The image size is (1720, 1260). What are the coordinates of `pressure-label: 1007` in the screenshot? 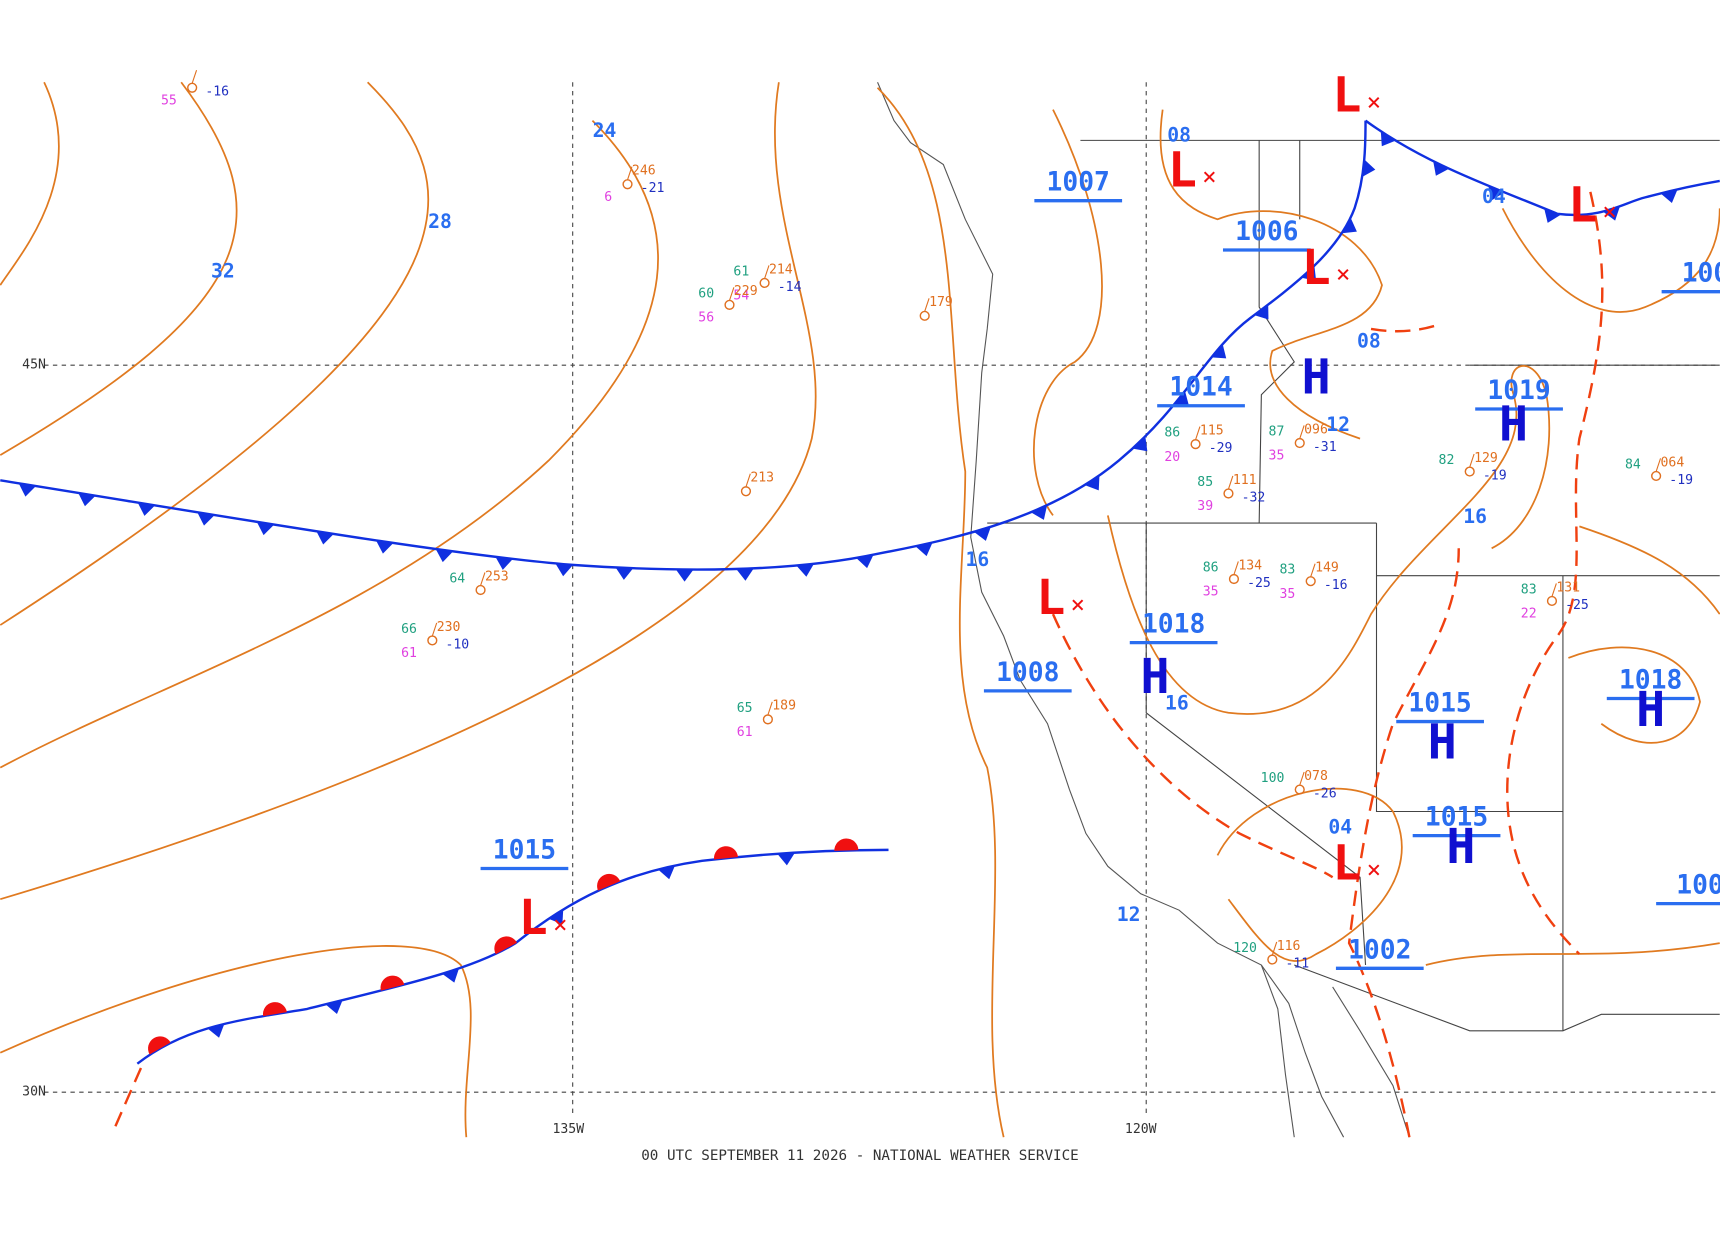 It's located at (1078, 183).